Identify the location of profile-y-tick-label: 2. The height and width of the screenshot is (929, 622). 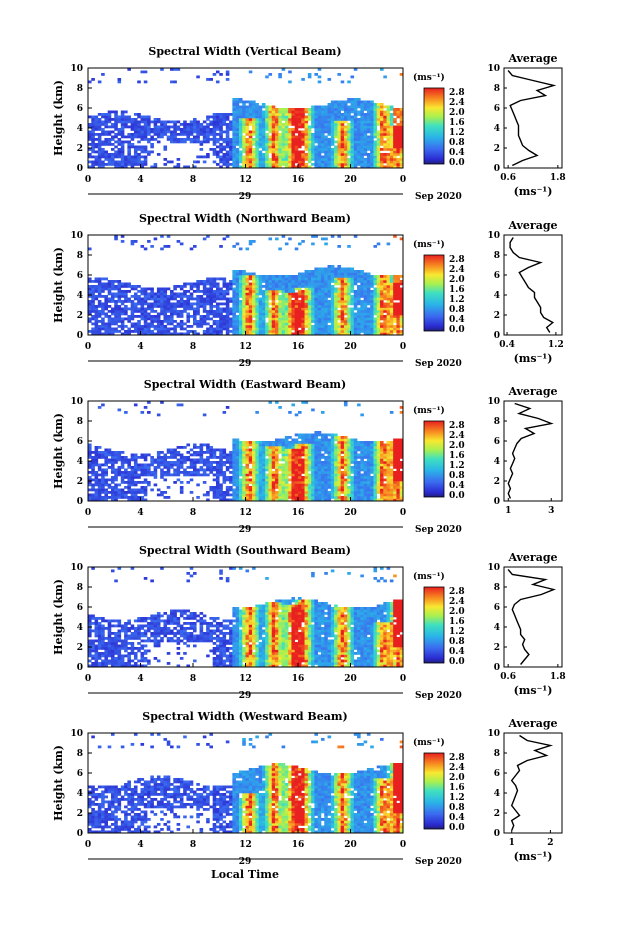
(497, 149).